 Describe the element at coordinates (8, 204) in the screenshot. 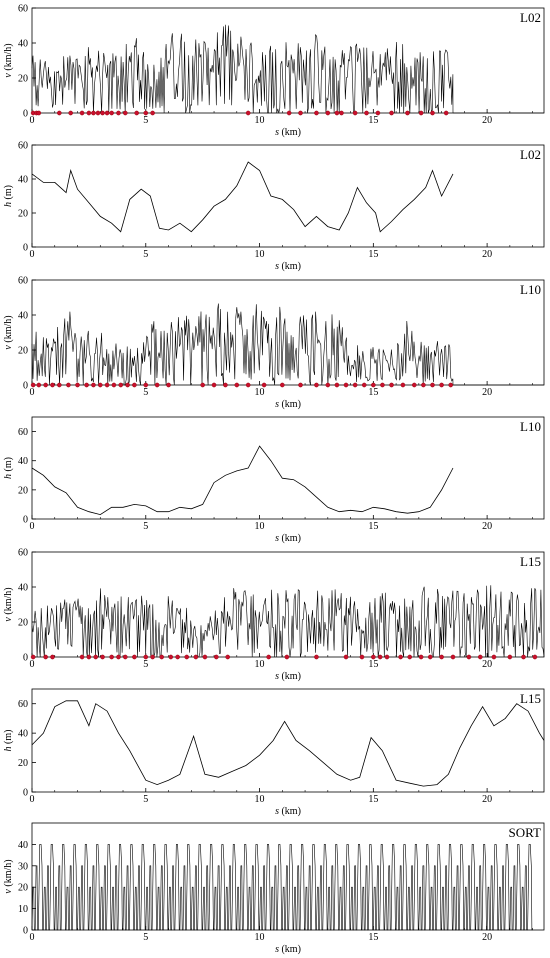

I see `y-axis-variable: h` at that location.